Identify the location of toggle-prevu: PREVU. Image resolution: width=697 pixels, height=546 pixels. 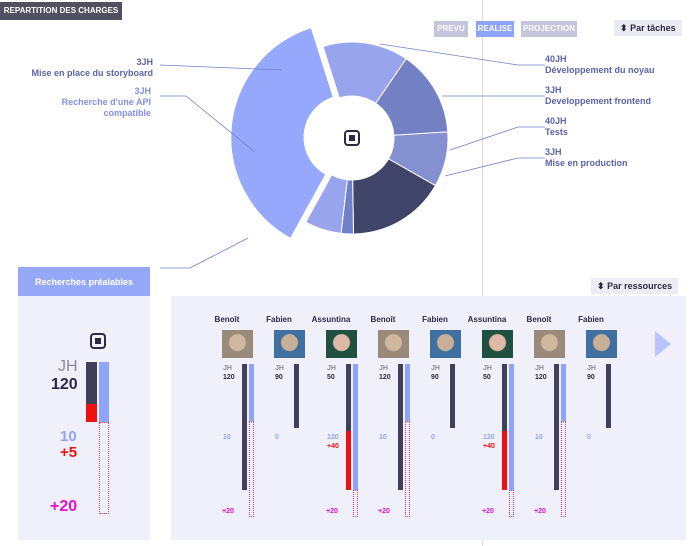
(451, 29).